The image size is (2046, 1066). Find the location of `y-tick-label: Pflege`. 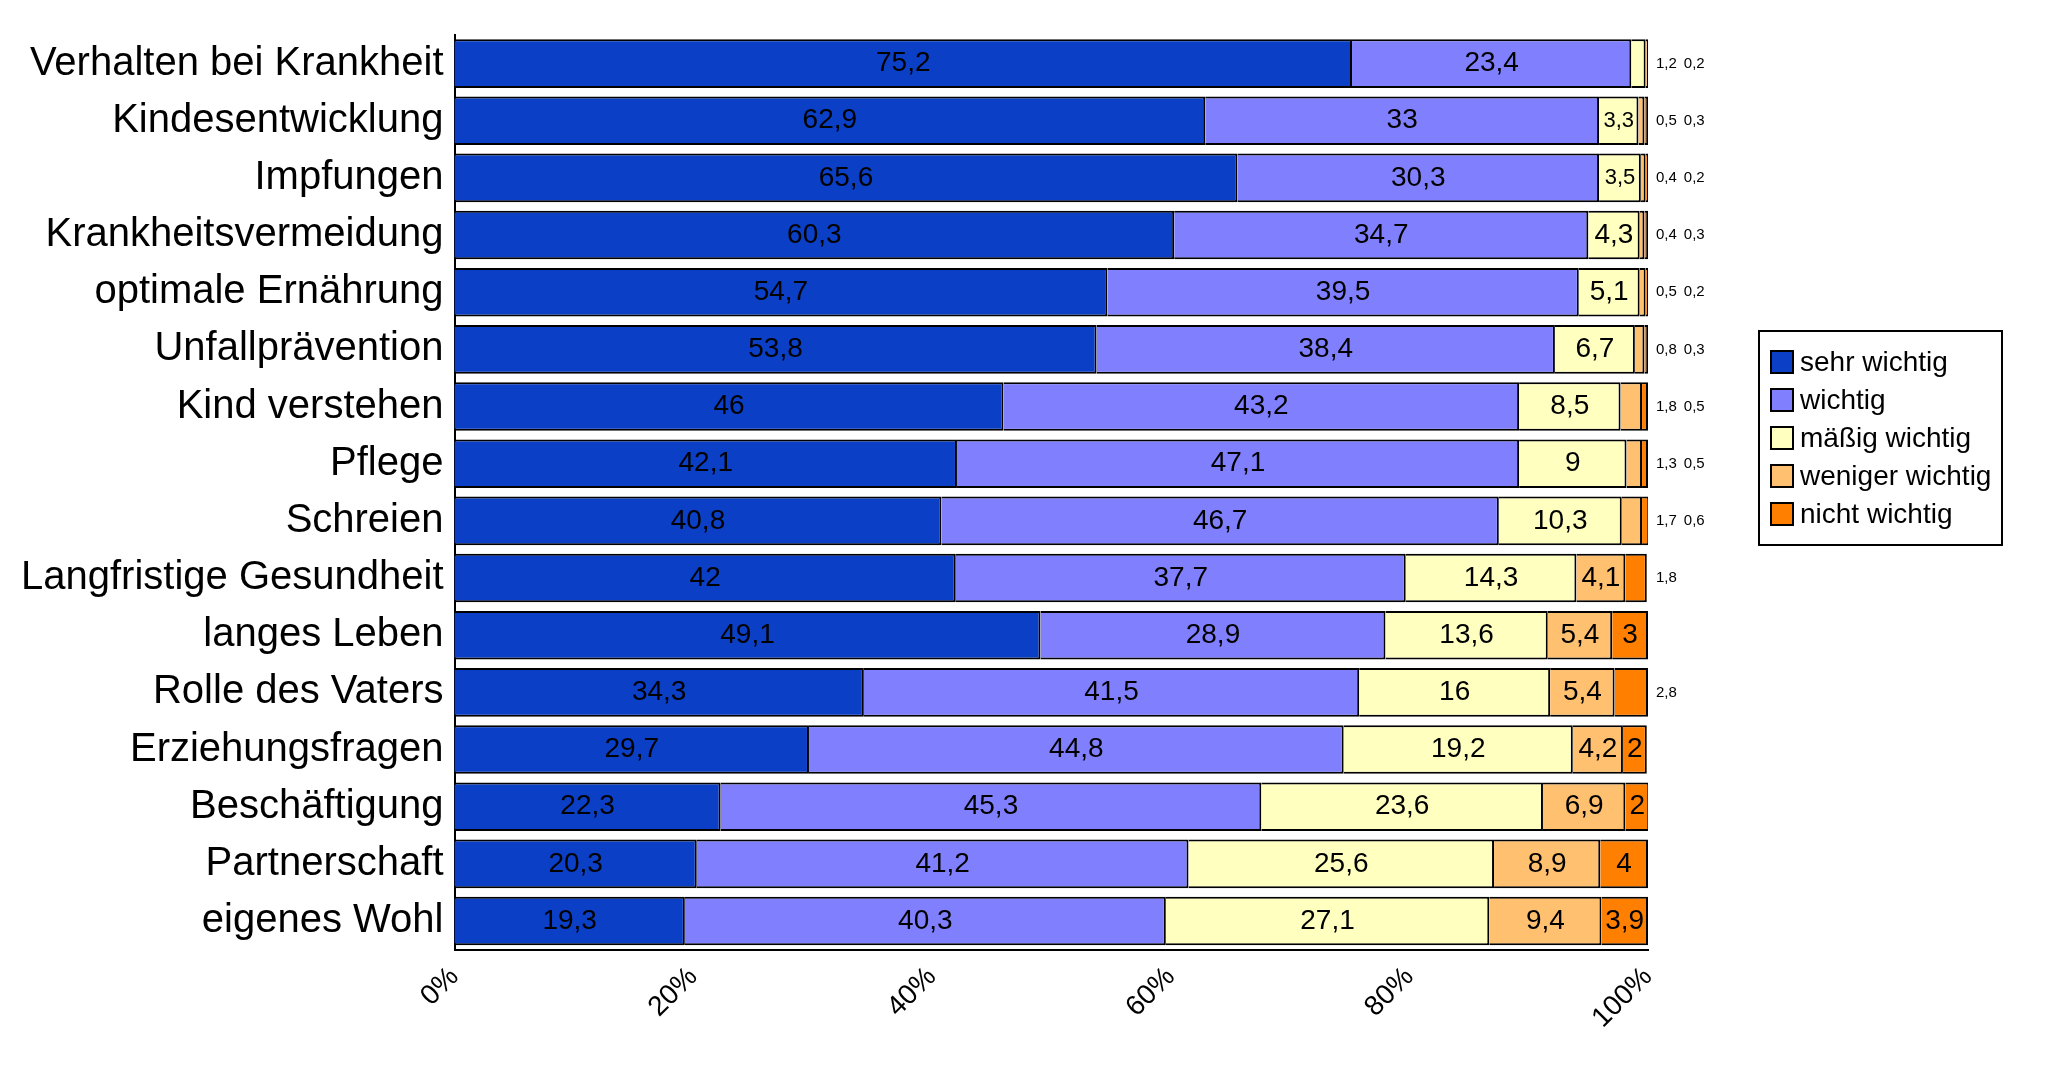

y-tick-label: Pflege is located at coordinates (387, 460).